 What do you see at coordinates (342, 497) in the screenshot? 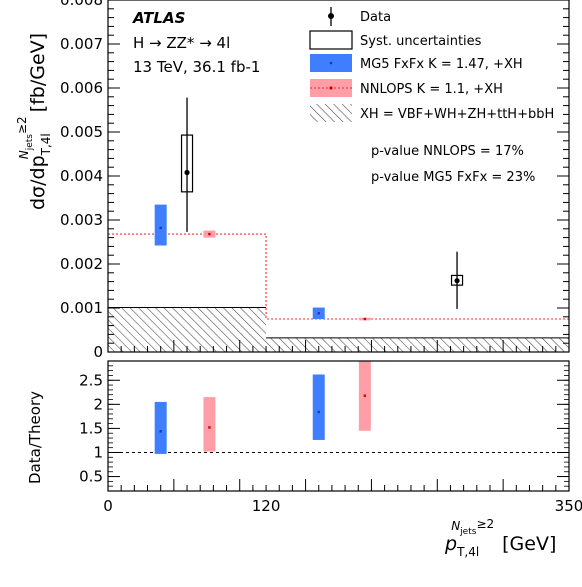
I see `ratio-x-ticks: 0 120 350` at bounding box center [342, 497].